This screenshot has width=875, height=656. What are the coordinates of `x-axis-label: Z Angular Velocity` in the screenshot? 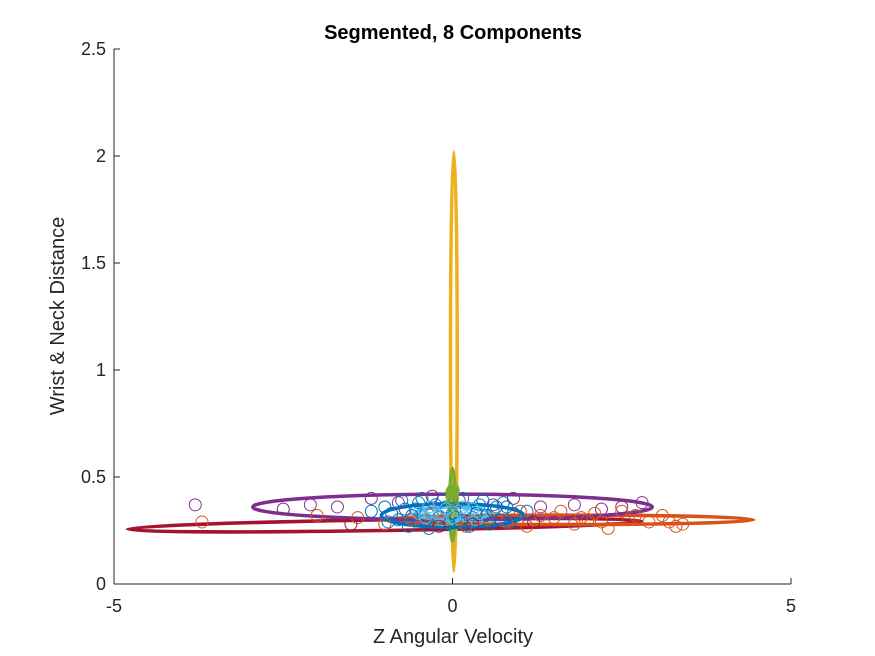 It's located at (453, 637).